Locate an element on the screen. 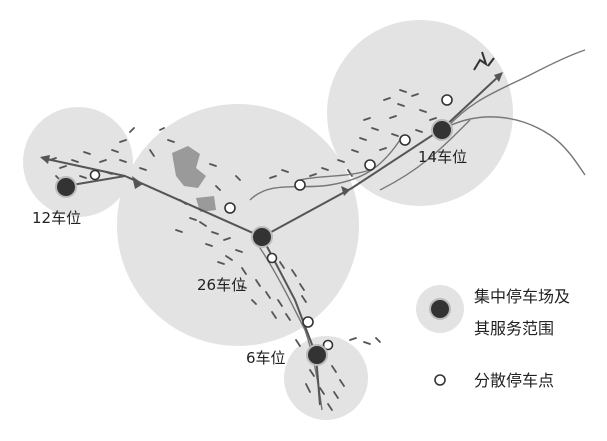 The image size is (607, 441). site-label-6: 6车位 is located at coordinates (266, 358).